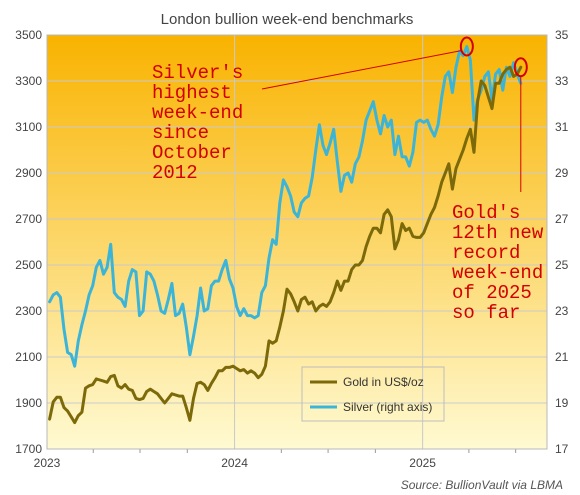  I want to click on silver-annotation-line: since, so click(180, 133).